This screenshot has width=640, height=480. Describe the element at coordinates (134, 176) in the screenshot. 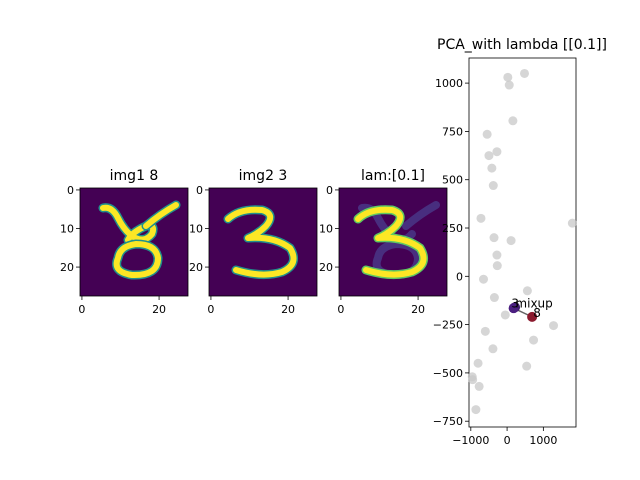

I see `panel-title: img1 8` at that location.